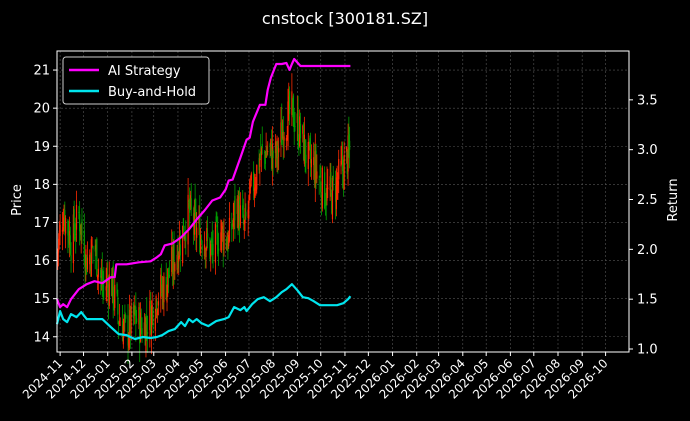  Describe the element at coordinates (144, 71) in the screenshot. I see `legend-label-ai: AI Strategy` at that location.